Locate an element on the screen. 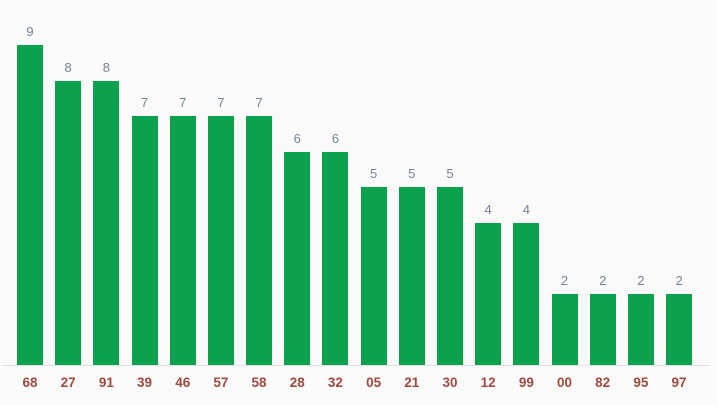  x-axis-label: 00 is located at coordinates (564, 382).